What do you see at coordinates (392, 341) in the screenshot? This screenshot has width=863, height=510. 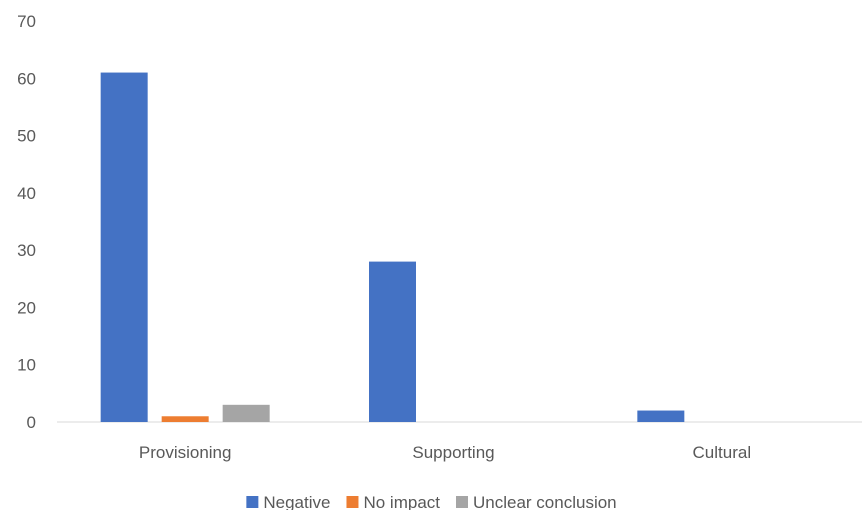 I see `bar-negative-supporting` at bounding box center [392, 341].